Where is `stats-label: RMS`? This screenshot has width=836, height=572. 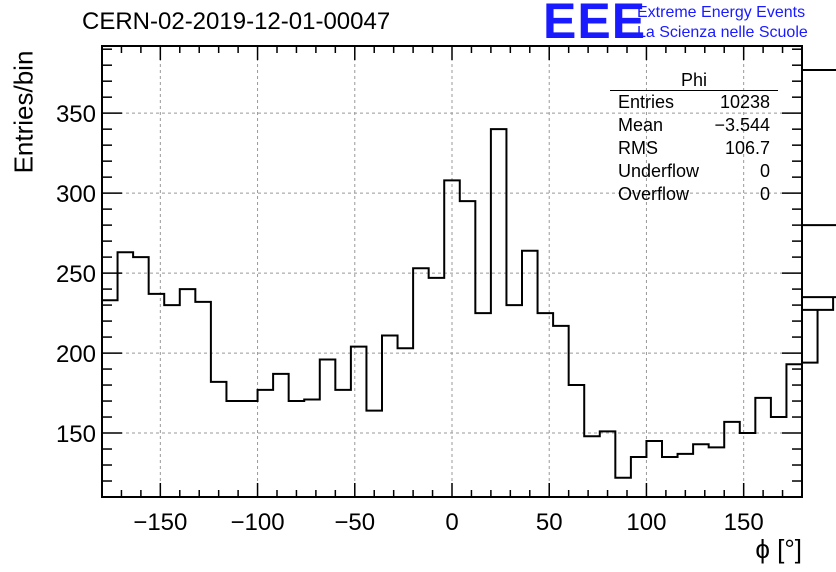 stats-label: RMS is located at coordinates (638, 148).